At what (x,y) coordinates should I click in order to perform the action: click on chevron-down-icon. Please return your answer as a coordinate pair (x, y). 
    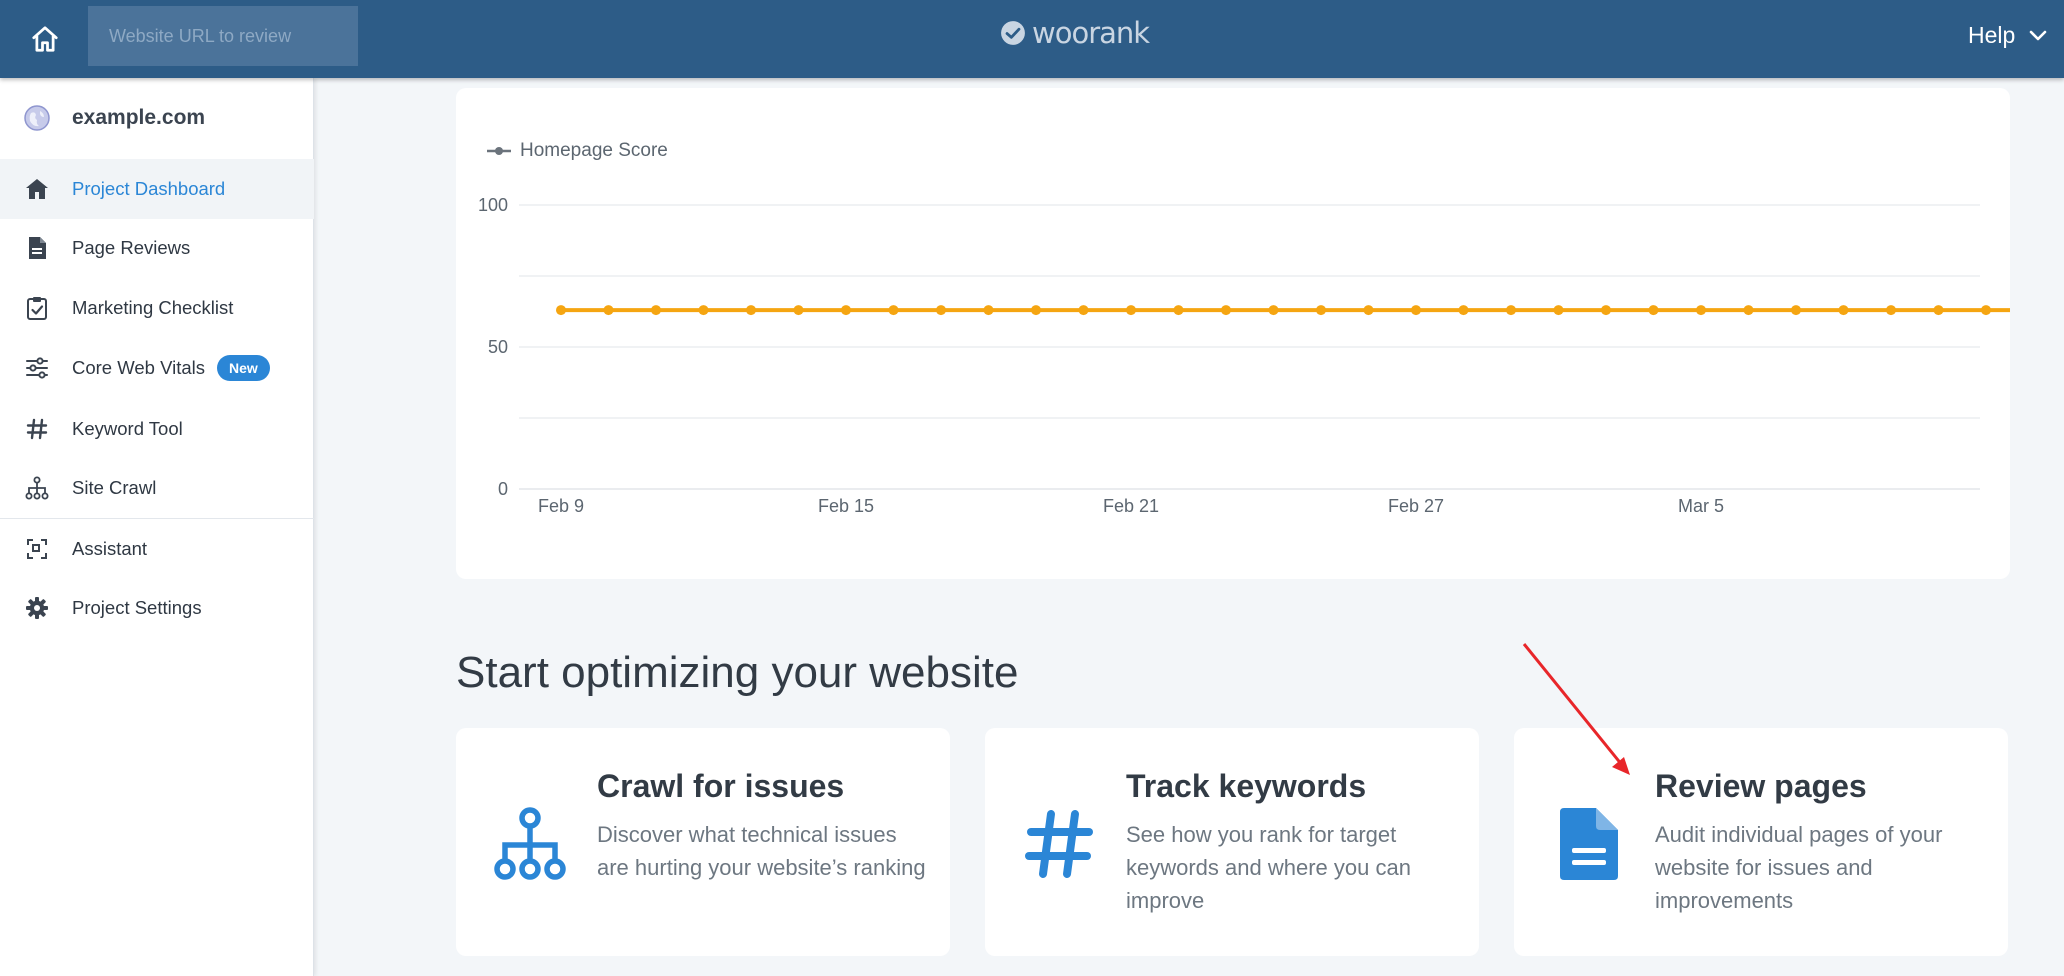
    Looking at the image, I should click on (2038, 35).